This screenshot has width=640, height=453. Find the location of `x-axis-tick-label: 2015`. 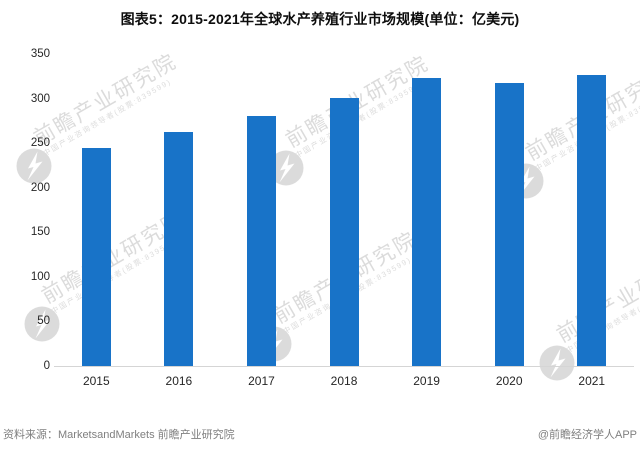

x-axis-tick-label: 2015 is located at coordinates (96, 381).